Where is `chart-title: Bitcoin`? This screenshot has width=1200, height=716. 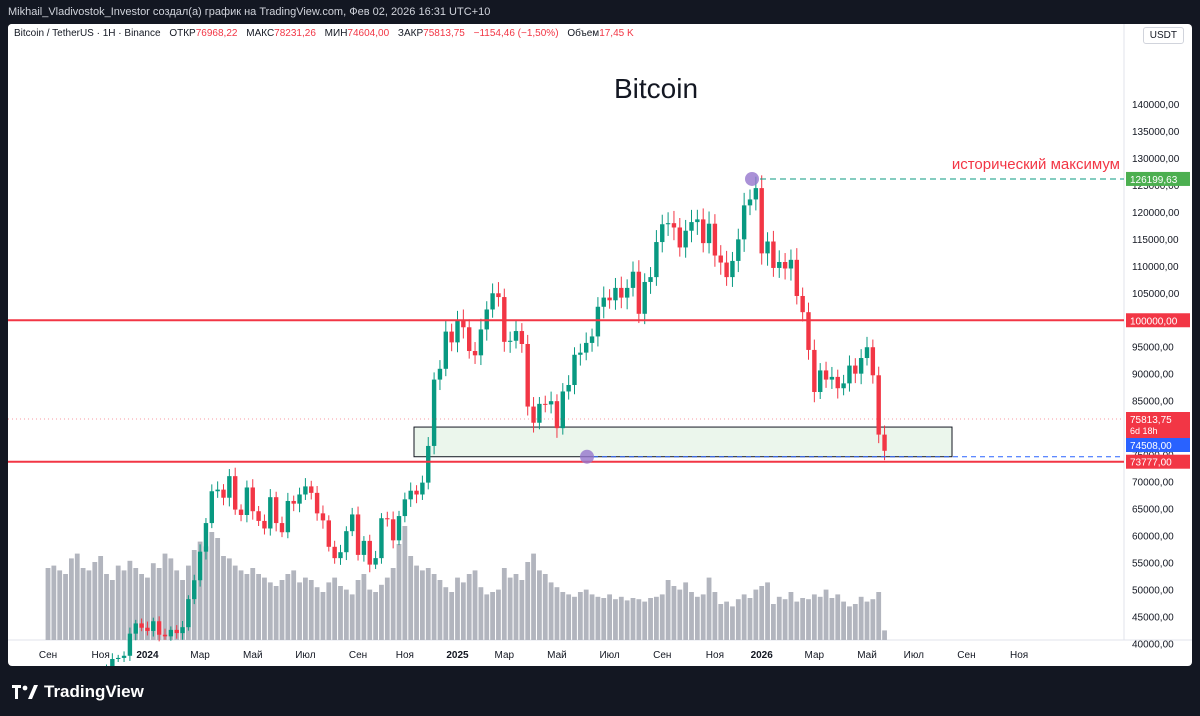 chart-title: Bitcoin is located at coordinates (656, 88).